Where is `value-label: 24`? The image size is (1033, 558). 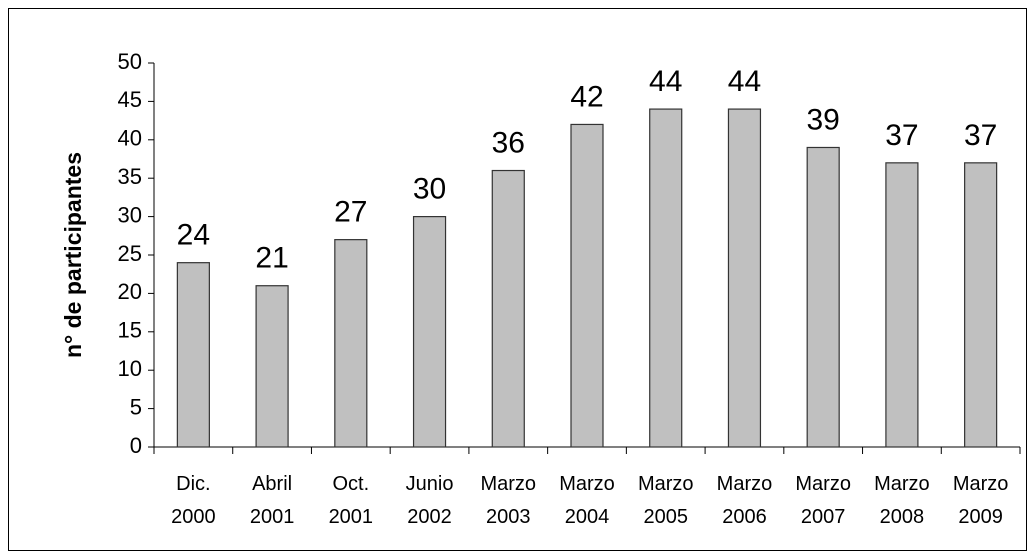
value-label: 24 is located at coordinates (193, 235).